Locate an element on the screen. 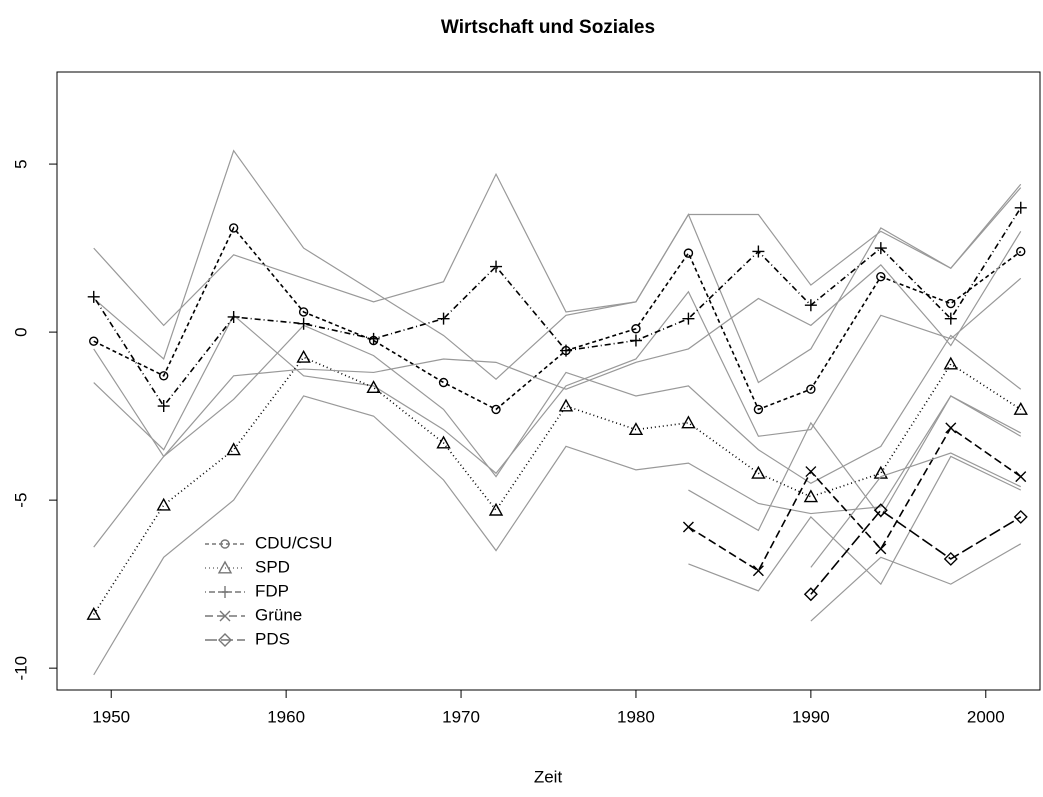 The width and height of the screenshot is (1043, 797). legend-label: PDS is located at coordinates (272, 638).